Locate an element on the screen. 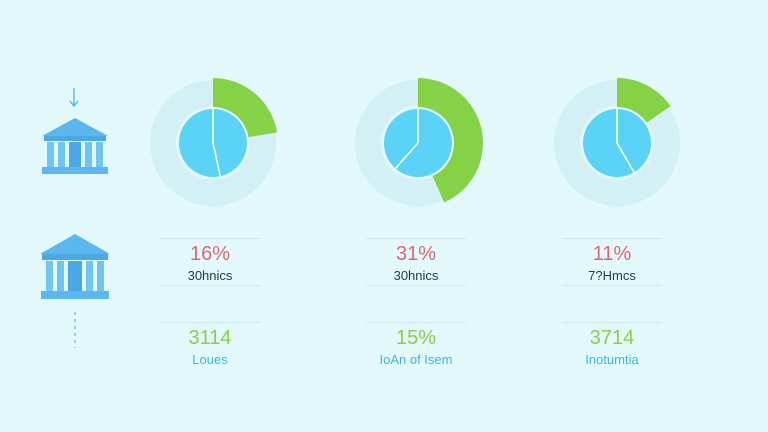 Image resolution: width=768 pixels, height=432 pixels. chart-2-value: 15% is located at coordinates (416, 338).